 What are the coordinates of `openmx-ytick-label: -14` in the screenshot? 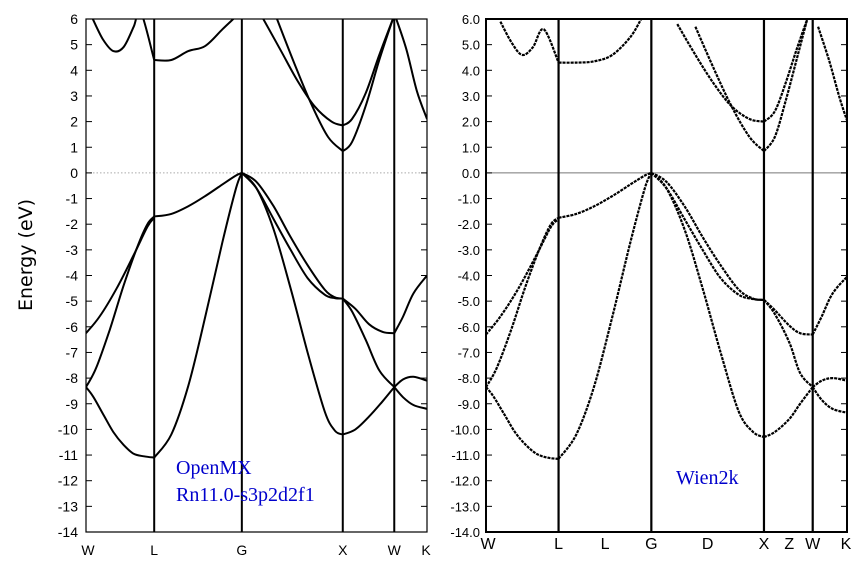 It's located at (68, 532).